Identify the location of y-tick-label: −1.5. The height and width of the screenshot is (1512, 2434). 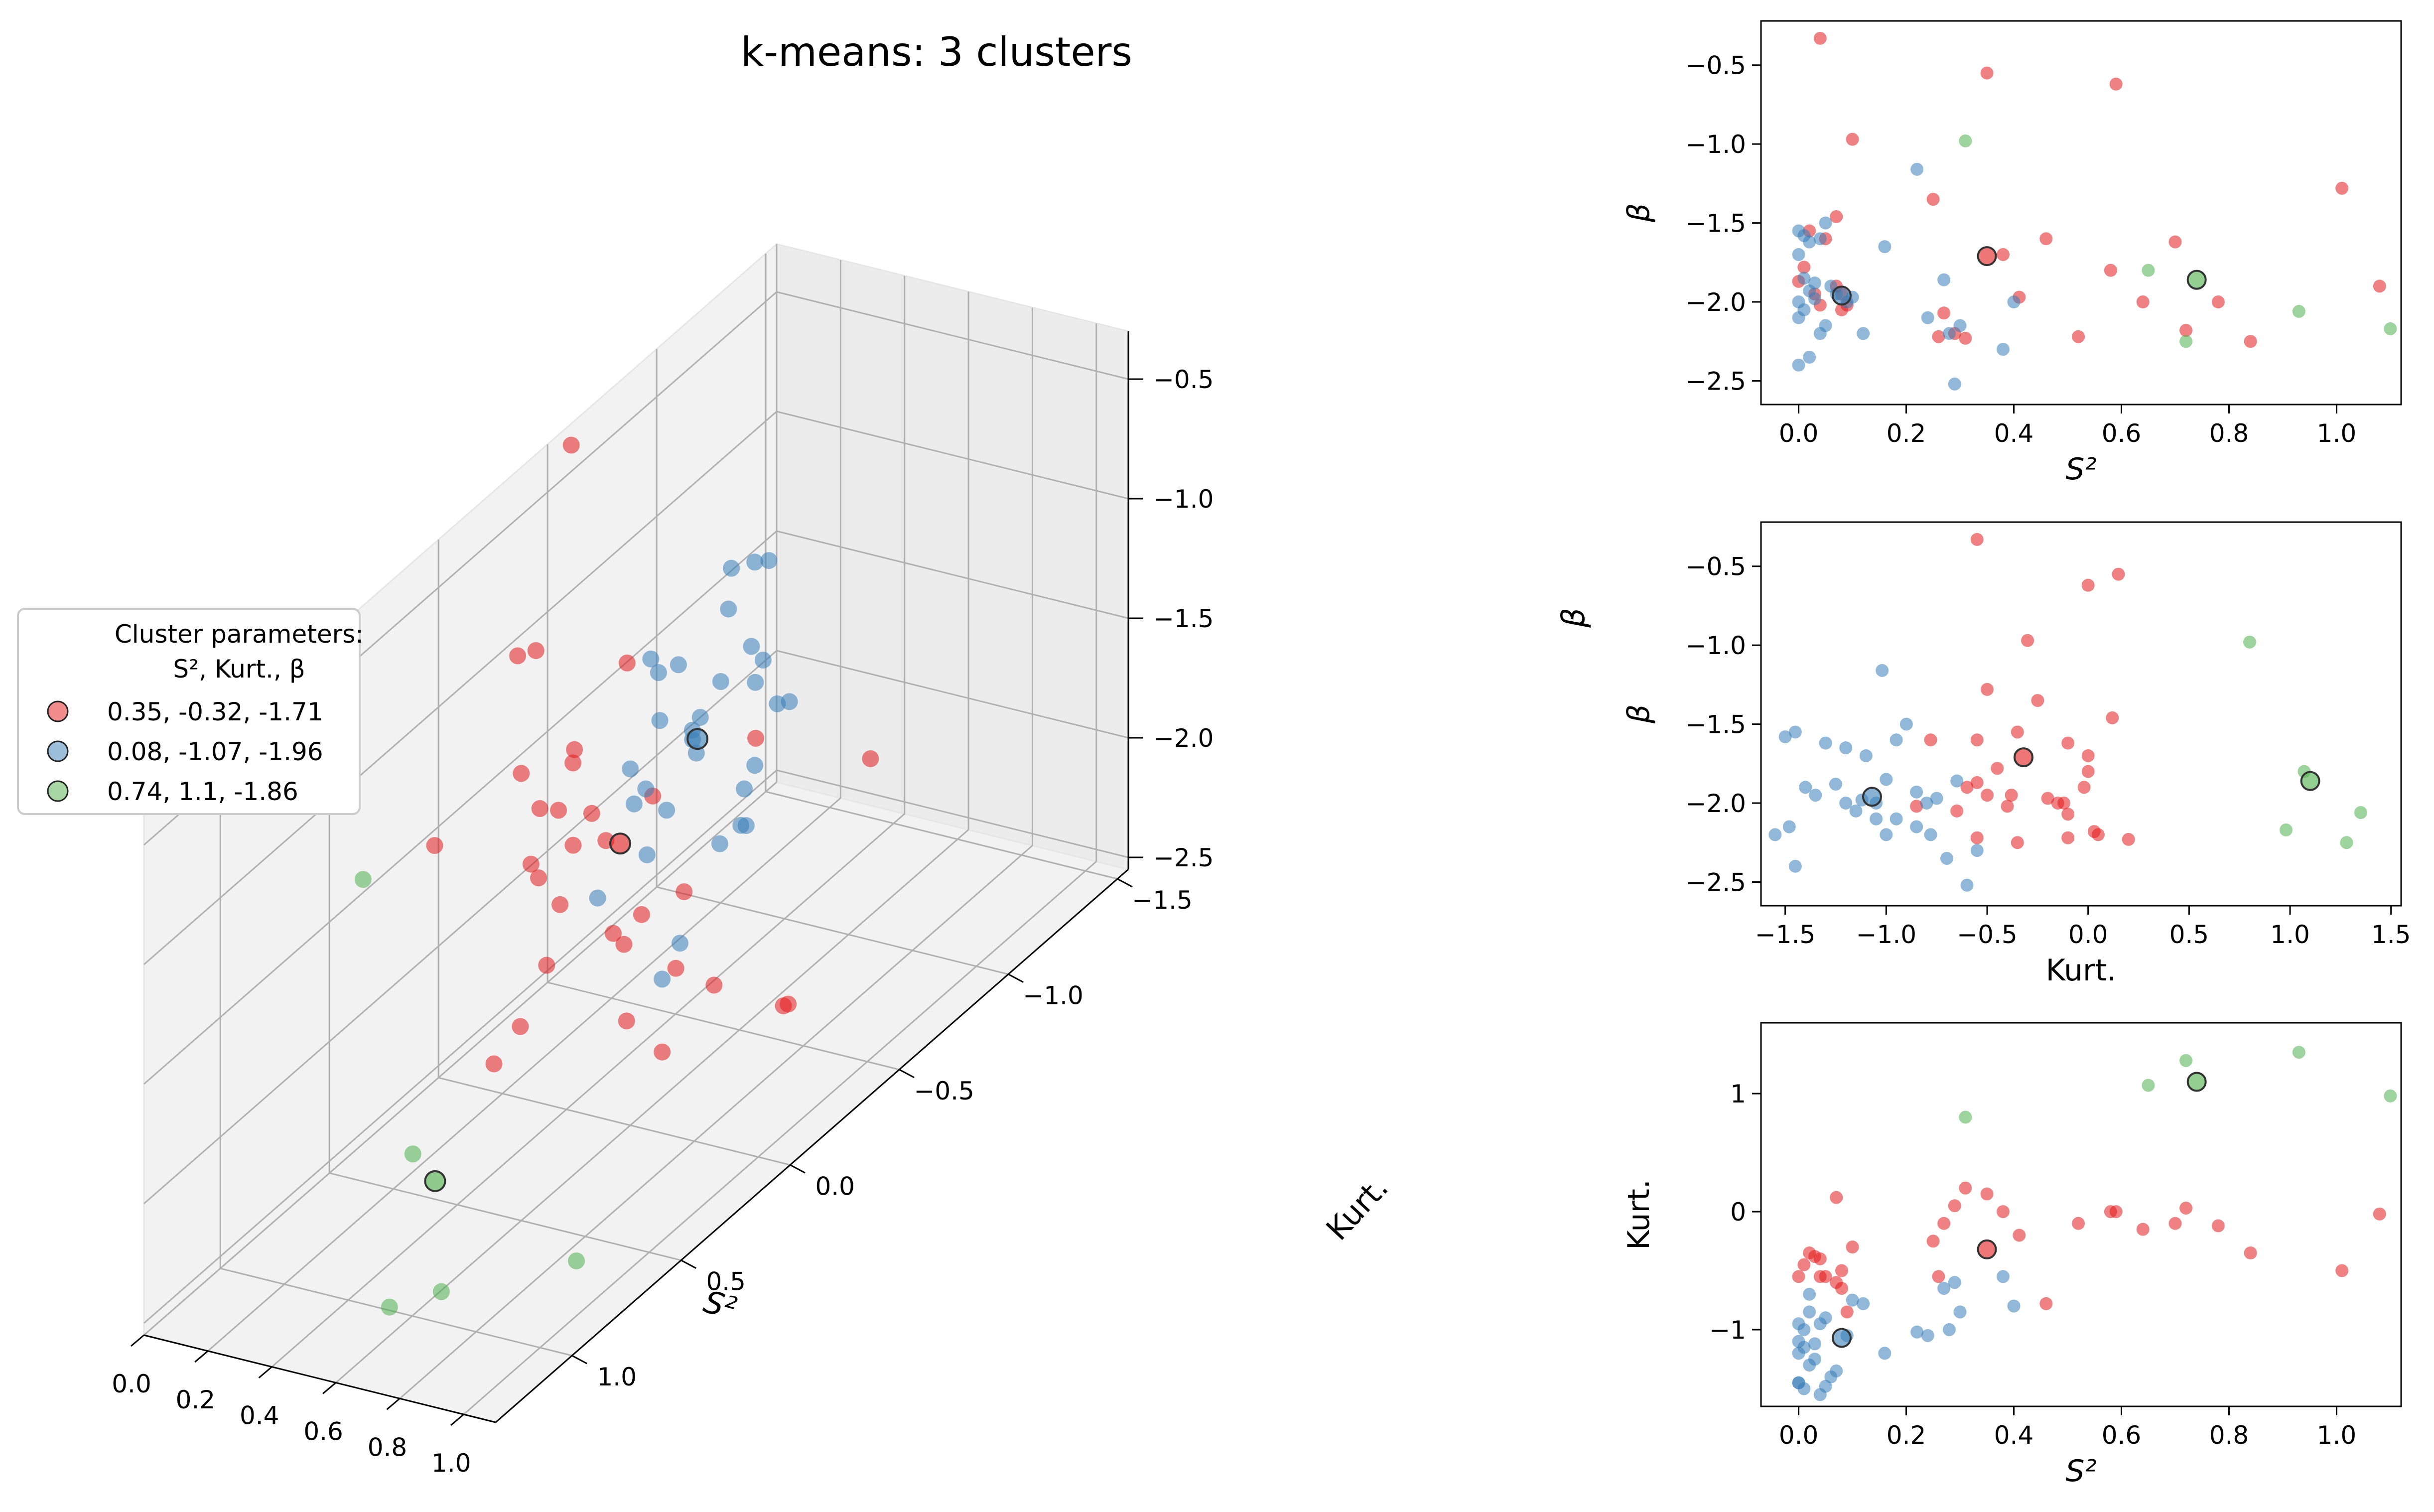
(1716, 223).